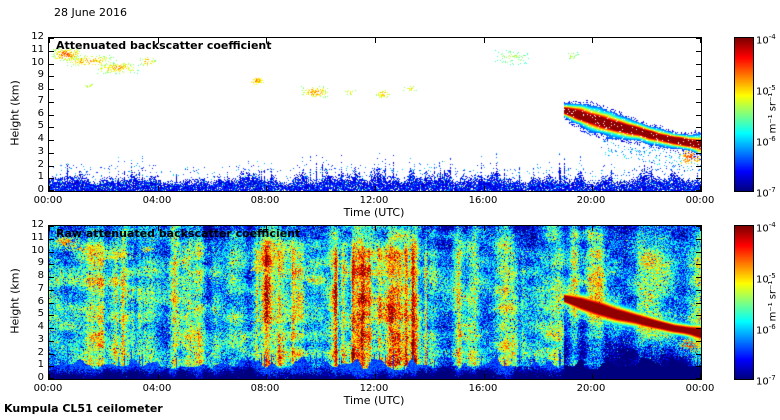 This screenshot has width=780, height=420. What do you see at coordinates (773, 113) in the screenshot?
I see `colorbar-units-top: m⁻¹ sr⁻¹` at bounding box center [773, 113].